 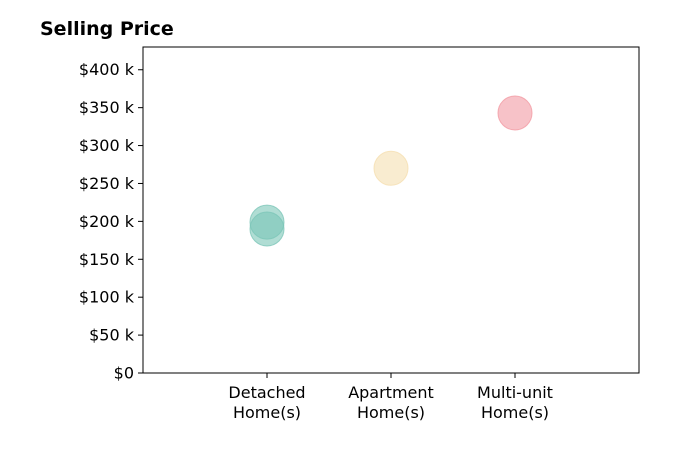 I want to click on y-tick-label: $400 k, so click(x=107, y=69).